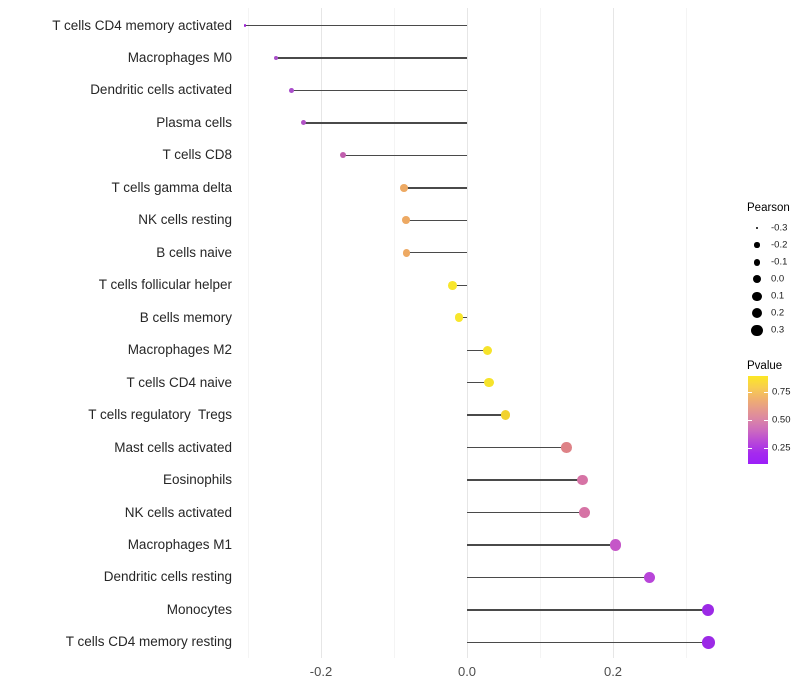 The image size is (800, 700). Describe the element at coordinates (165, 285) in the screenshot. I see `category-label: T cells follicular helper` at that location.